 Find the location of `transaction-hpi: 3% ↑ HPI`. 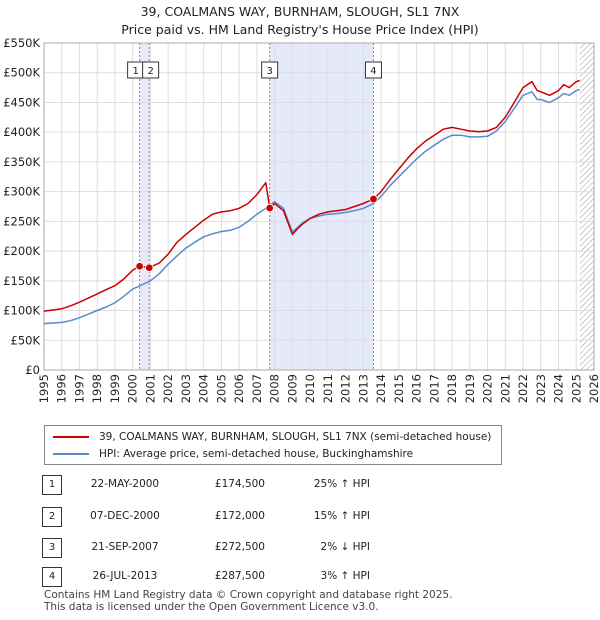

transaction-hpi: 3% ↑ HPI is located at coordinates (345, 576).